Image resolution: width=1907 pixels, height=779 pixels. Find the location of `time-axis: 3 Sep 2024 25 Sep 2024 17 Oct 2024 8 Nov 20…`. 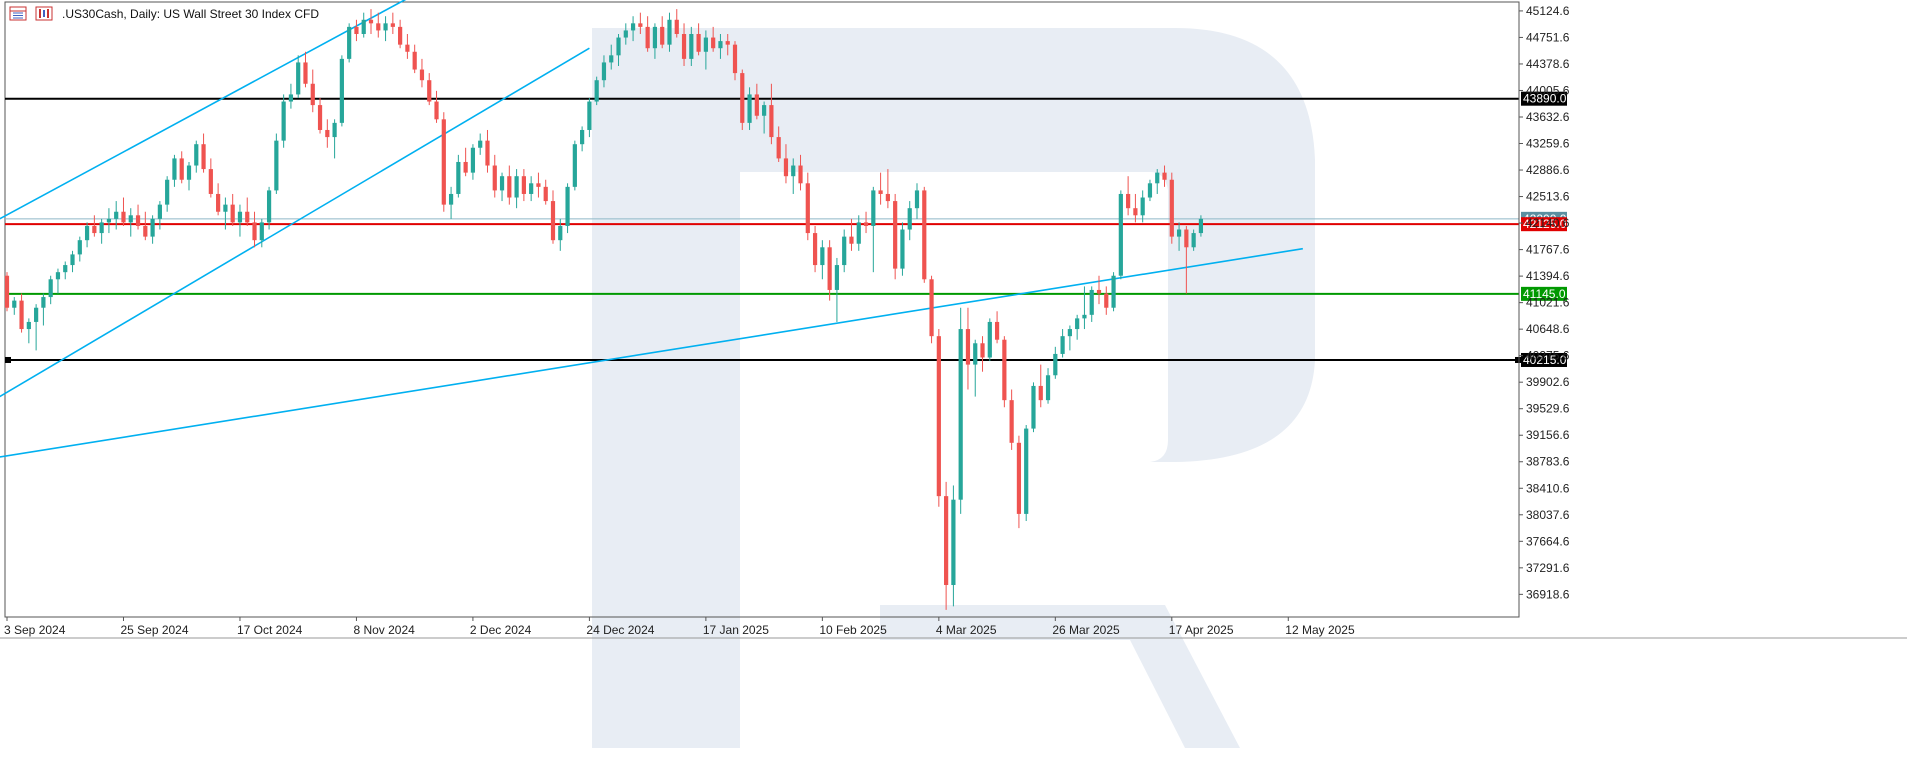

time-axis: 3 Sep 2024 25 Sep 2024 17 Oct 2024 8 Nov 20… is located at coordinates (679, 627).